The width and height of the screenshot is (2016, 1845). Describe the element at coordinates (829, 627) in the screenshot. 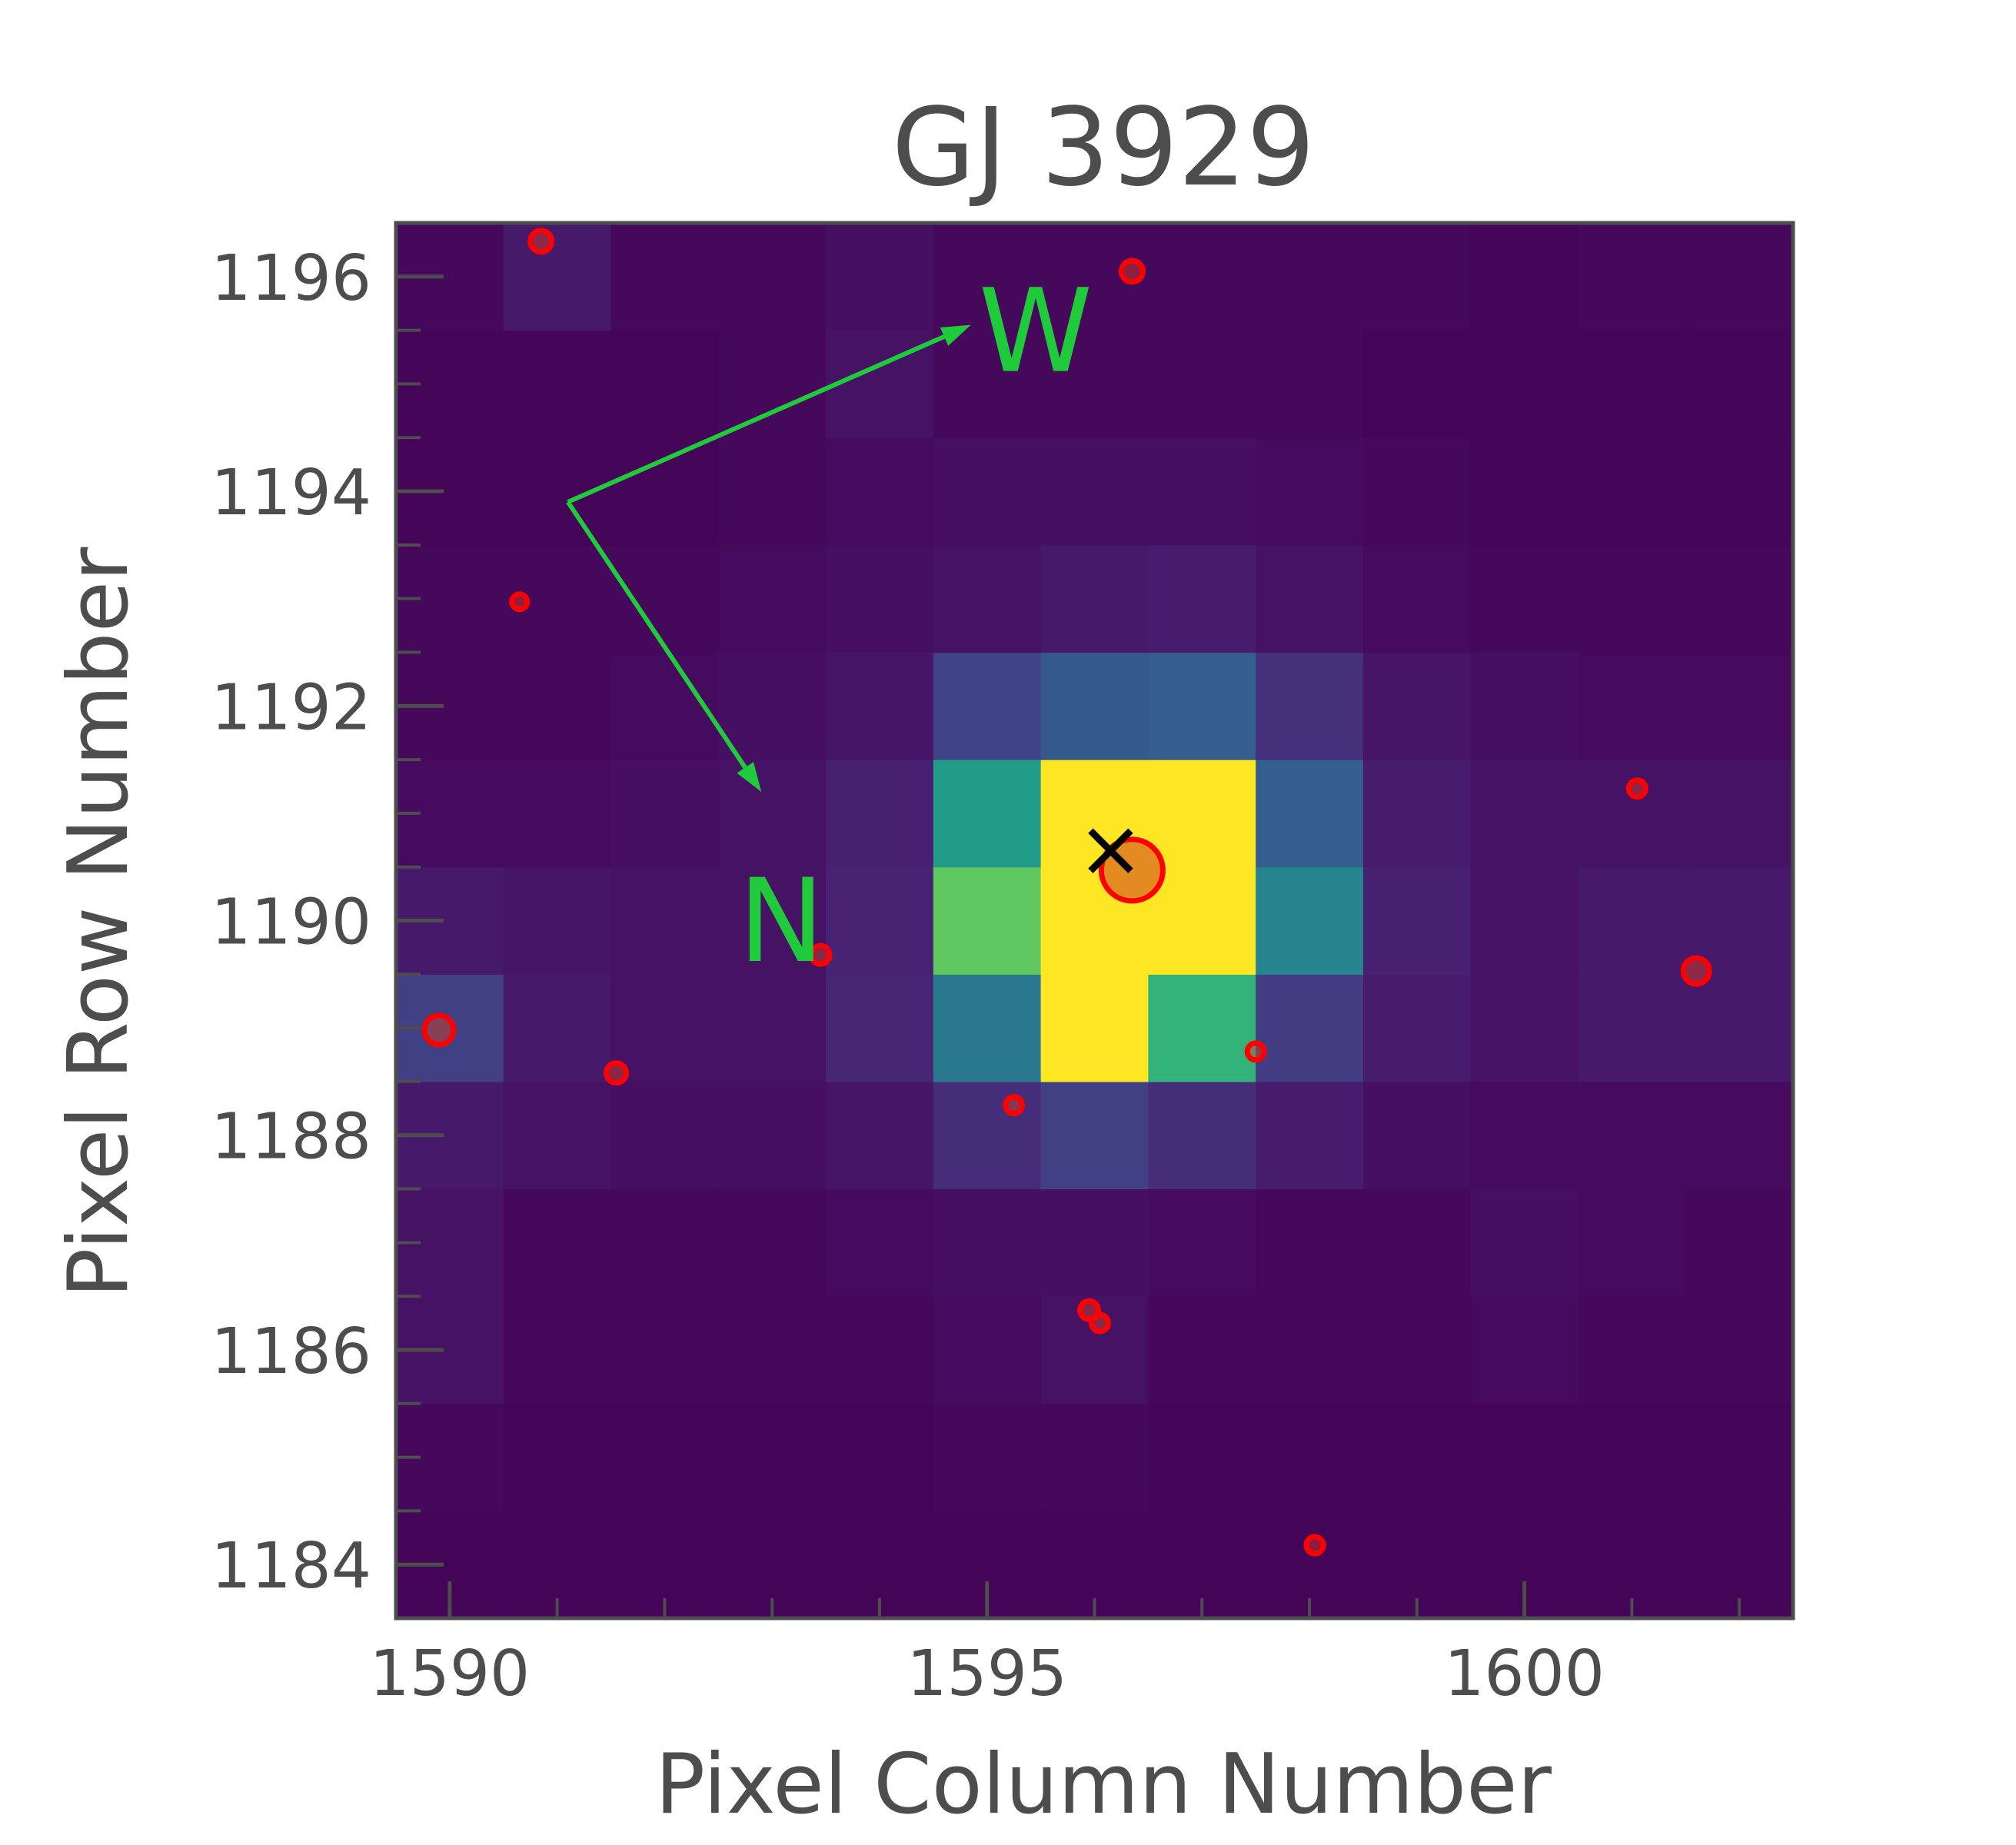

I see `compass: WN` at that location.